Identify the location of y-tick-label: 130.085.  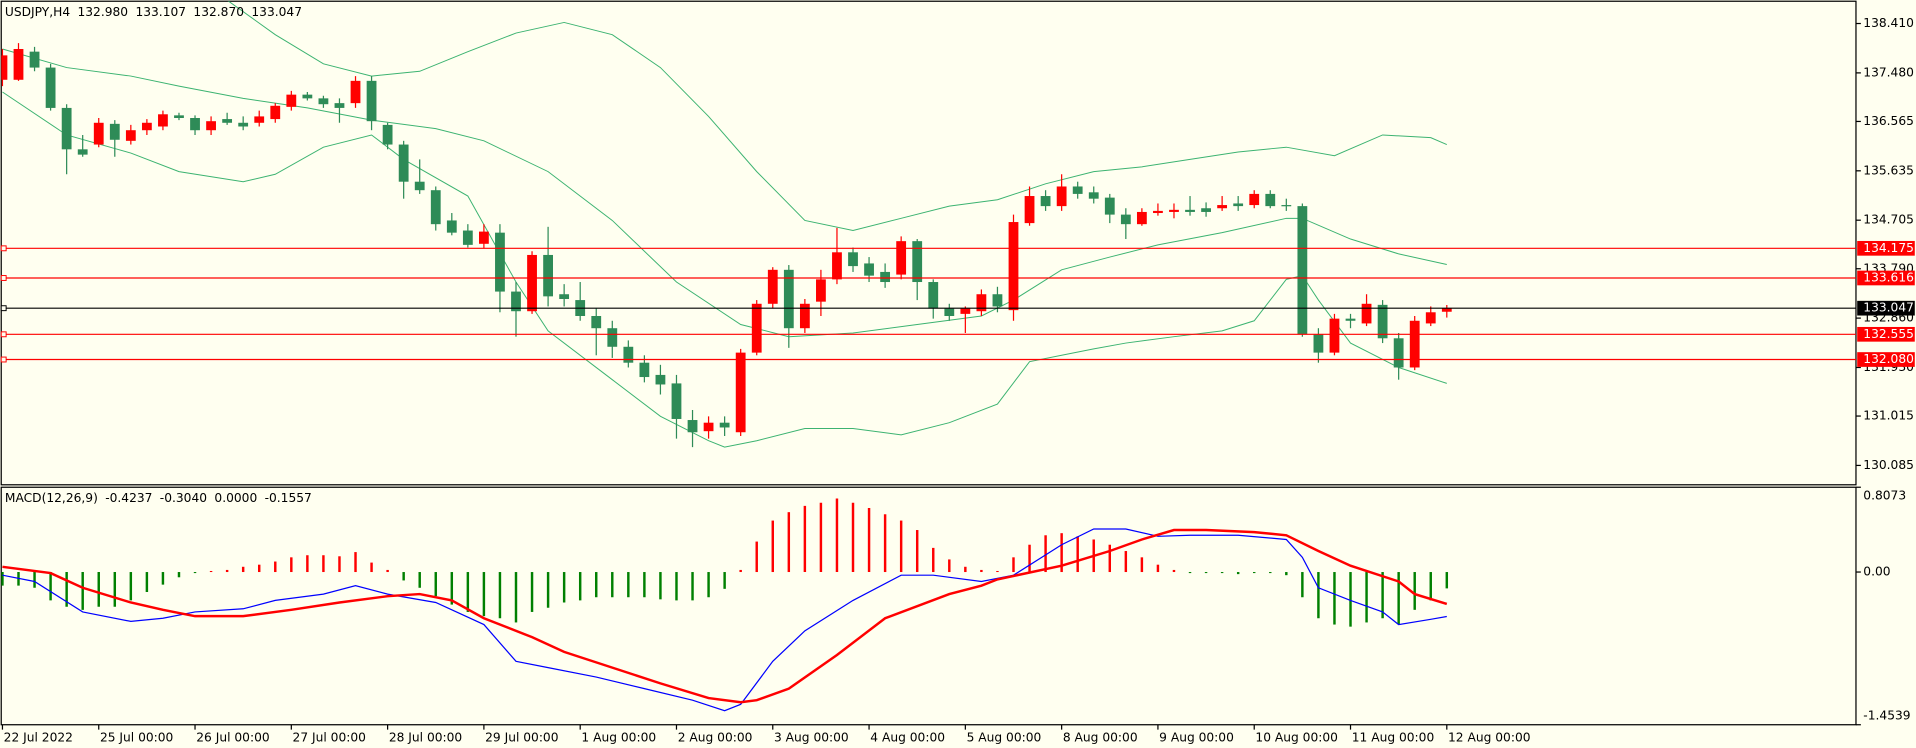
(1888, 465).